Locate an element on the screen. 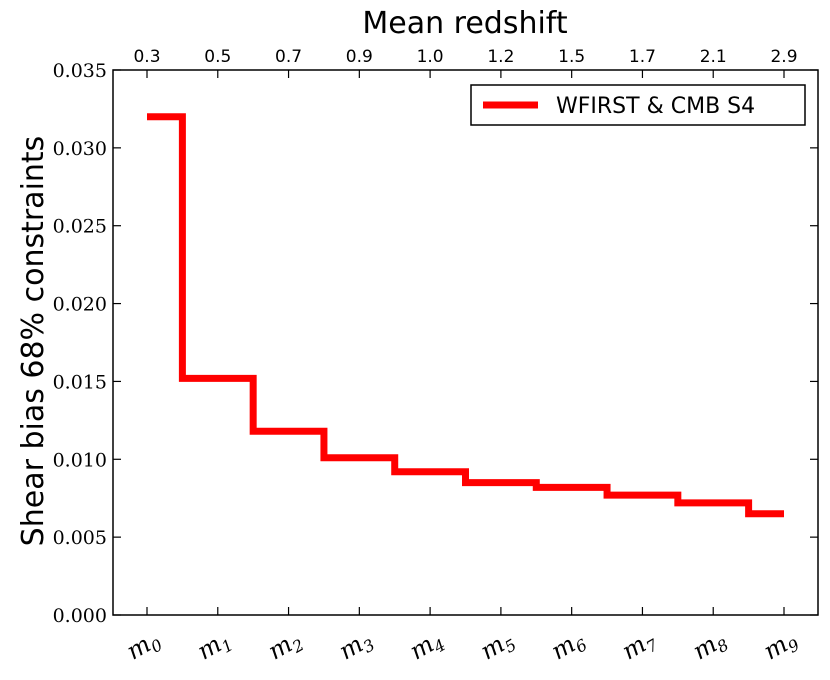  x-tick-label: m3 is located at coordinates (356, 646).